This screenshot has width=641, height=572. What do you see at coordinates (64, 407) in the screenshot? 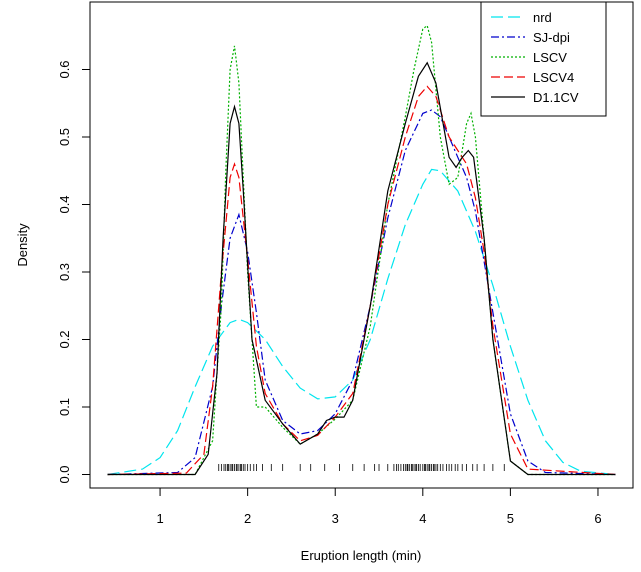
I see `y-tick-label: 0.1` at bounding box center [64, 407].